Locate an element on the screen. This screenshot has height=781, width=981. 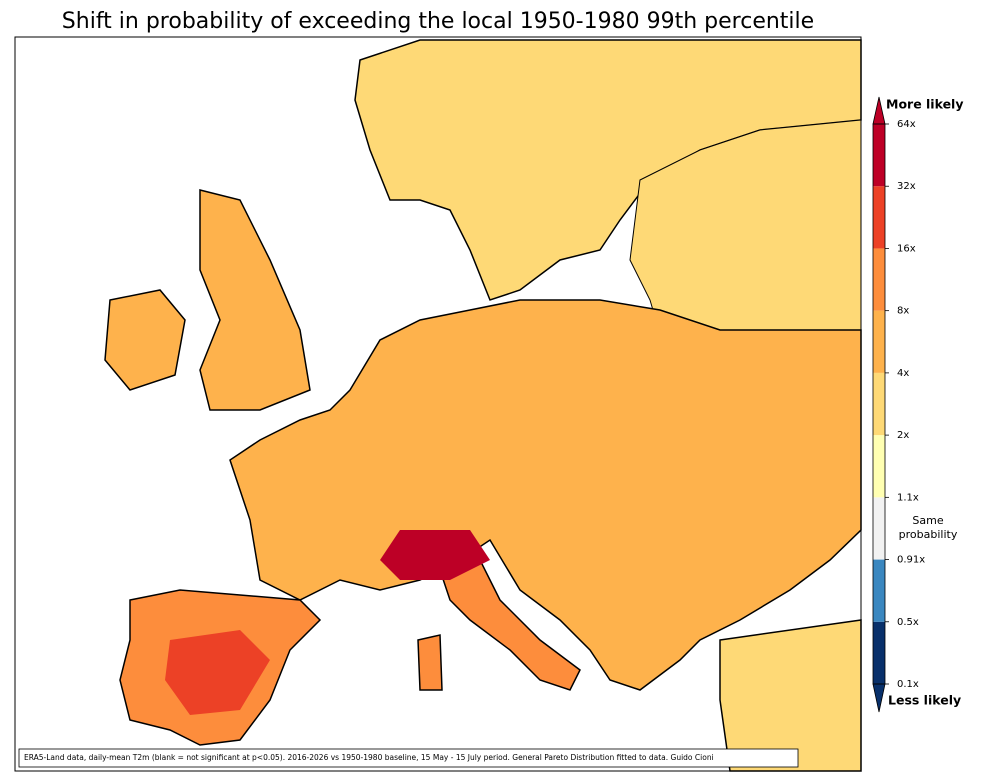
land-britain is located at coordinates (255, 300).